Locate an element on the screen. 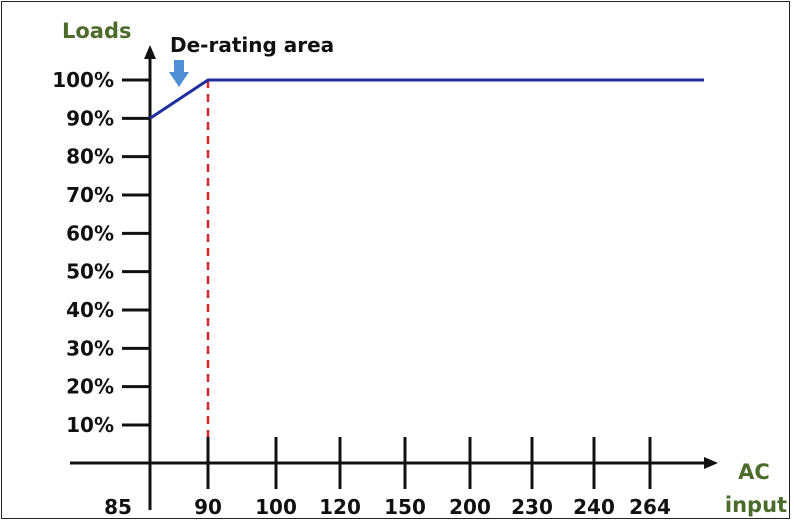 The height and width of the screenshot is (525, 794). x-tick-label: 90 is located at coordinates (208, 507).